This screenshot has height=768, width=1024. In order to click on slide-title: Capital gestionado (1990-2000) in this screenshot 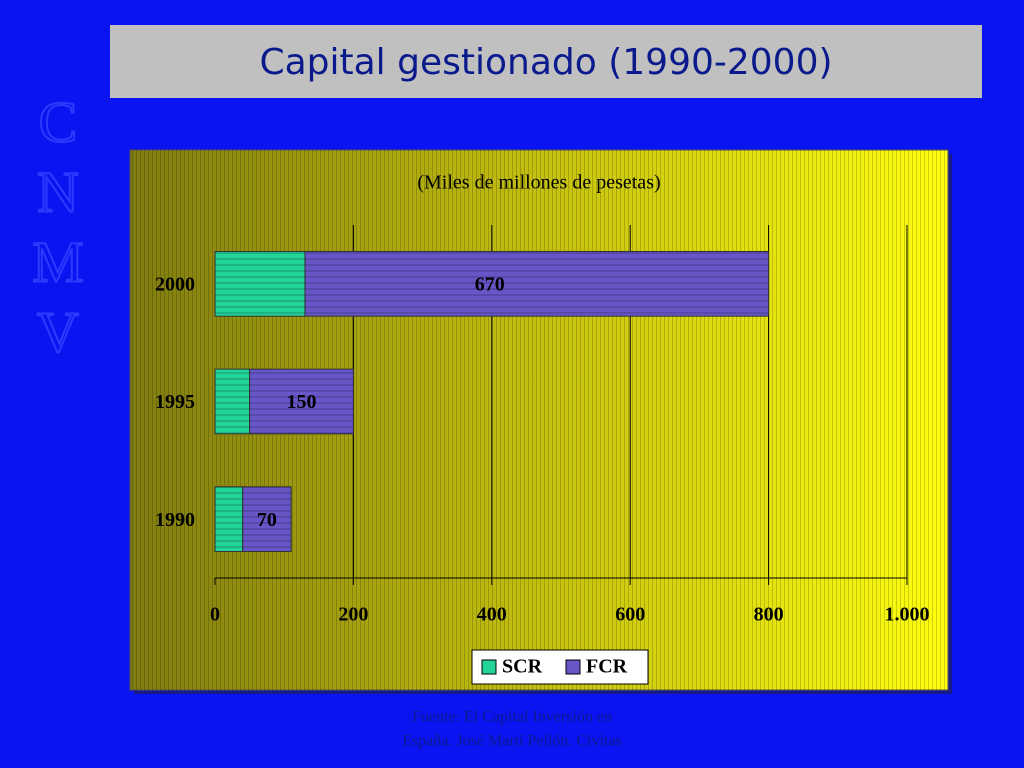, I will do `click(545, 62)`.